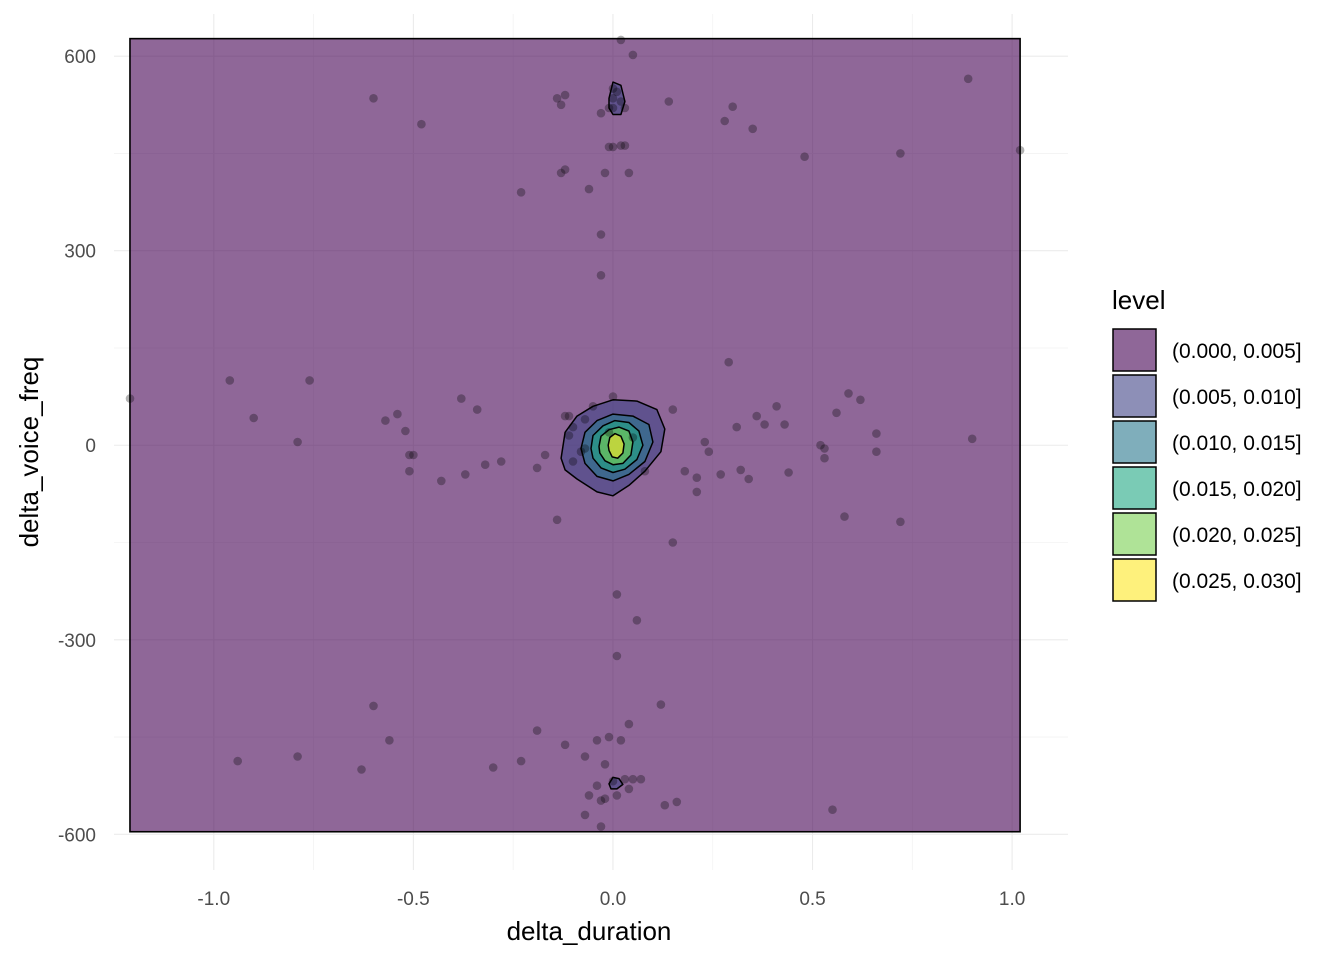  What do you see at coordinates (80, 252) in the screenshot?
I see `y-tick-label: 300` at bounding box center [80, 252].